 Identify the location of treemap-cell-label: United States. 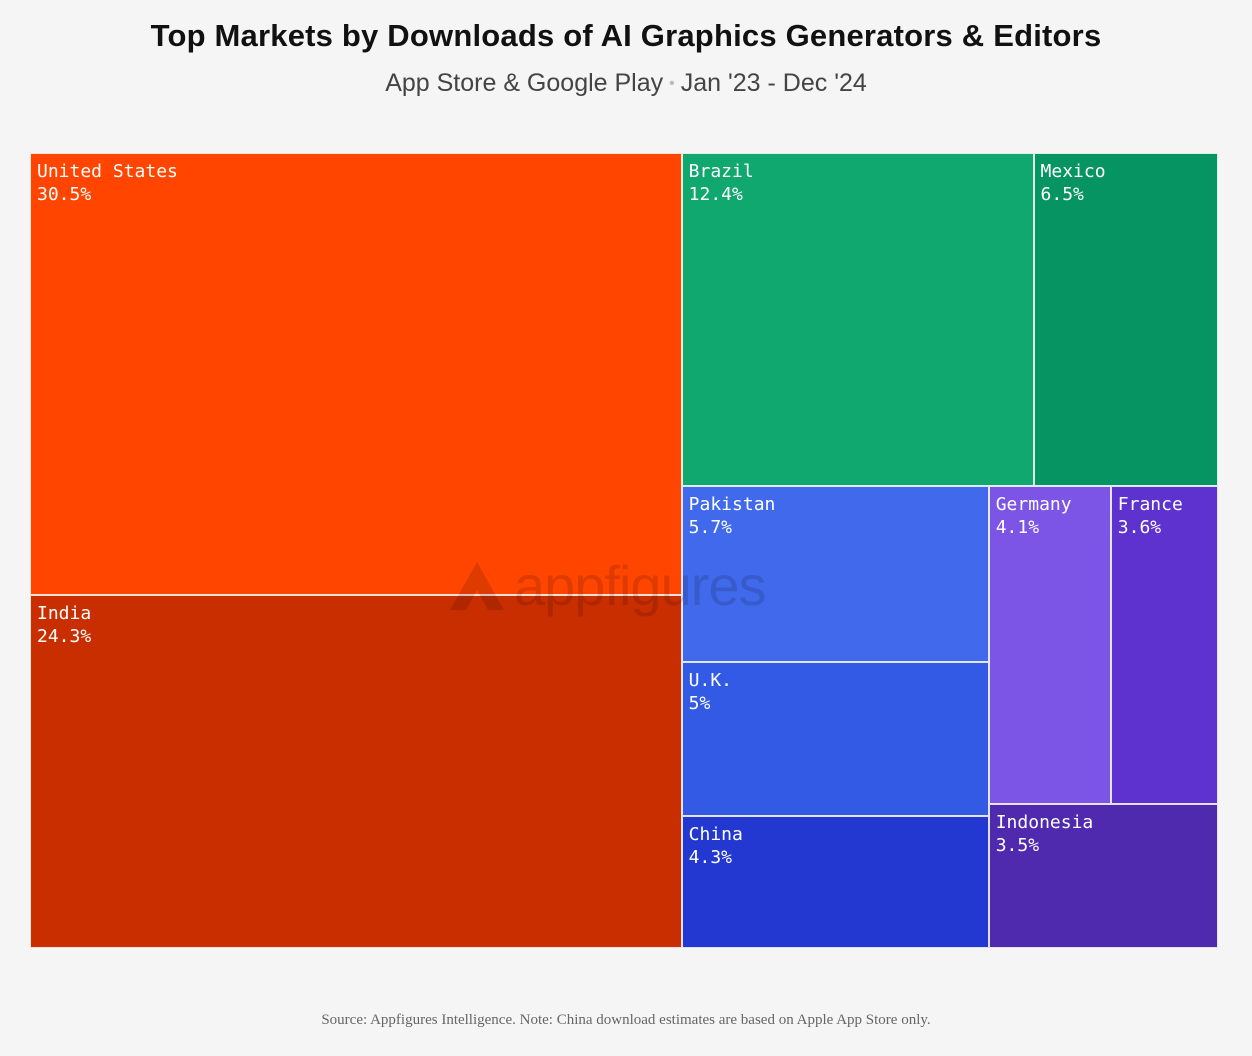
(107, 171).